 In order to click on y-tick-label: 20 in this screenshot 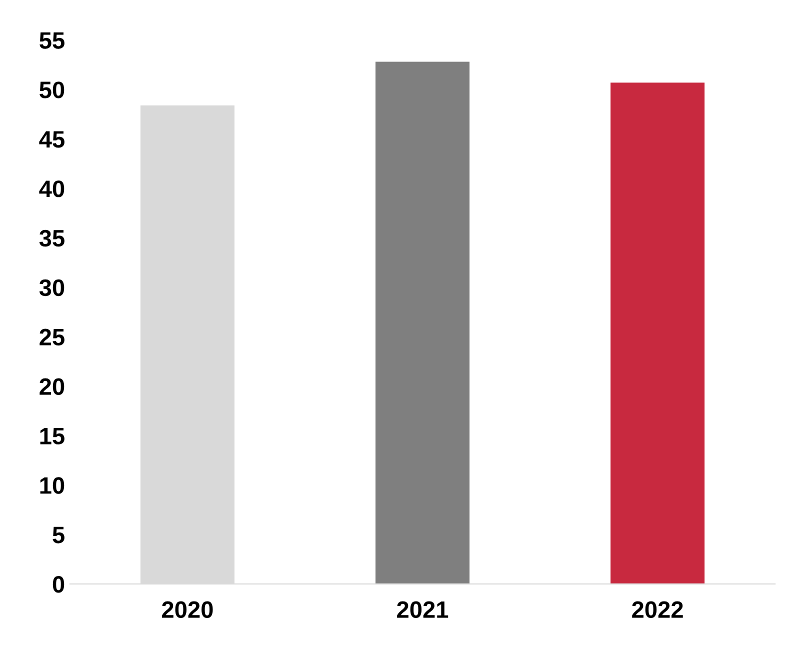, I will do `click(52, 386)`.